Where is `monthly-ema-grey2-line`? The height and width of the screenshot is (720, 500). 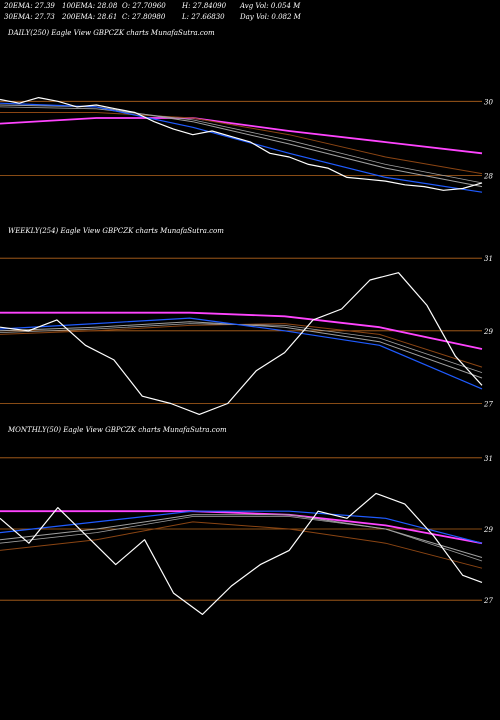
monthly-ema-grey2-line is located at coordinates (241, 539).